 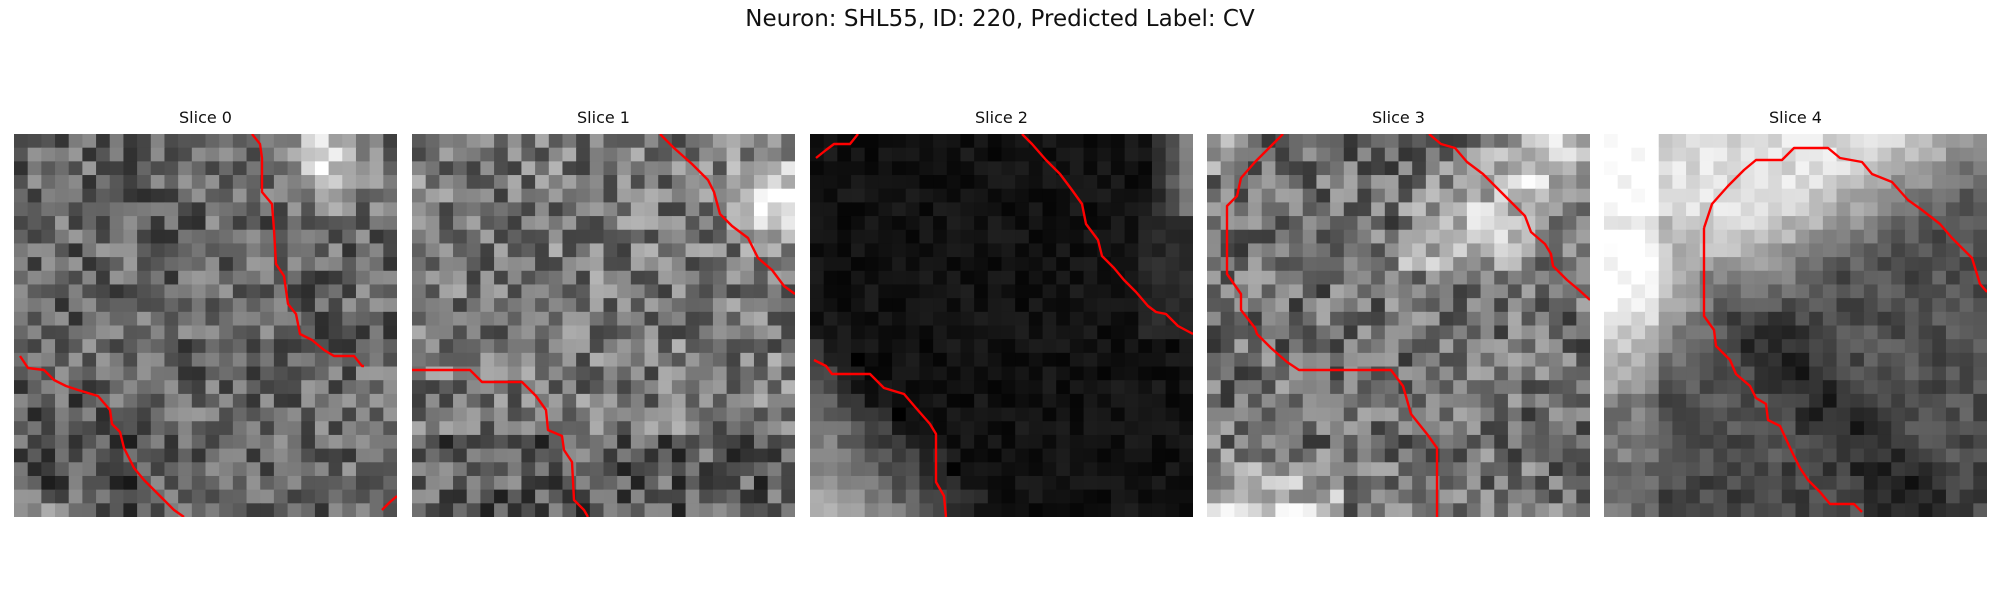 I want to click on slice-panel-2: Slice 2, so click(x=1001, y=314).